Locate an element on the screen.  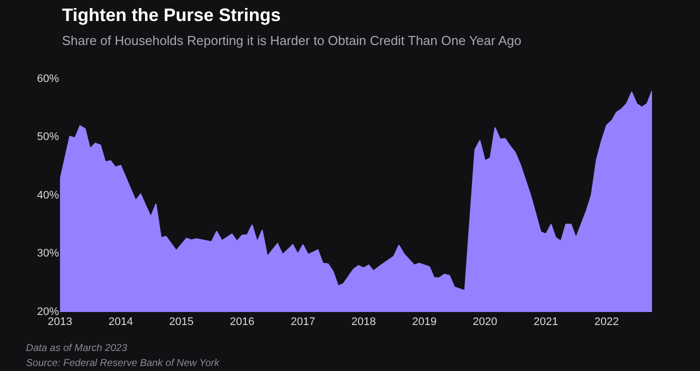
text: Data as of March 2023 is located at coordinates (77, 348).